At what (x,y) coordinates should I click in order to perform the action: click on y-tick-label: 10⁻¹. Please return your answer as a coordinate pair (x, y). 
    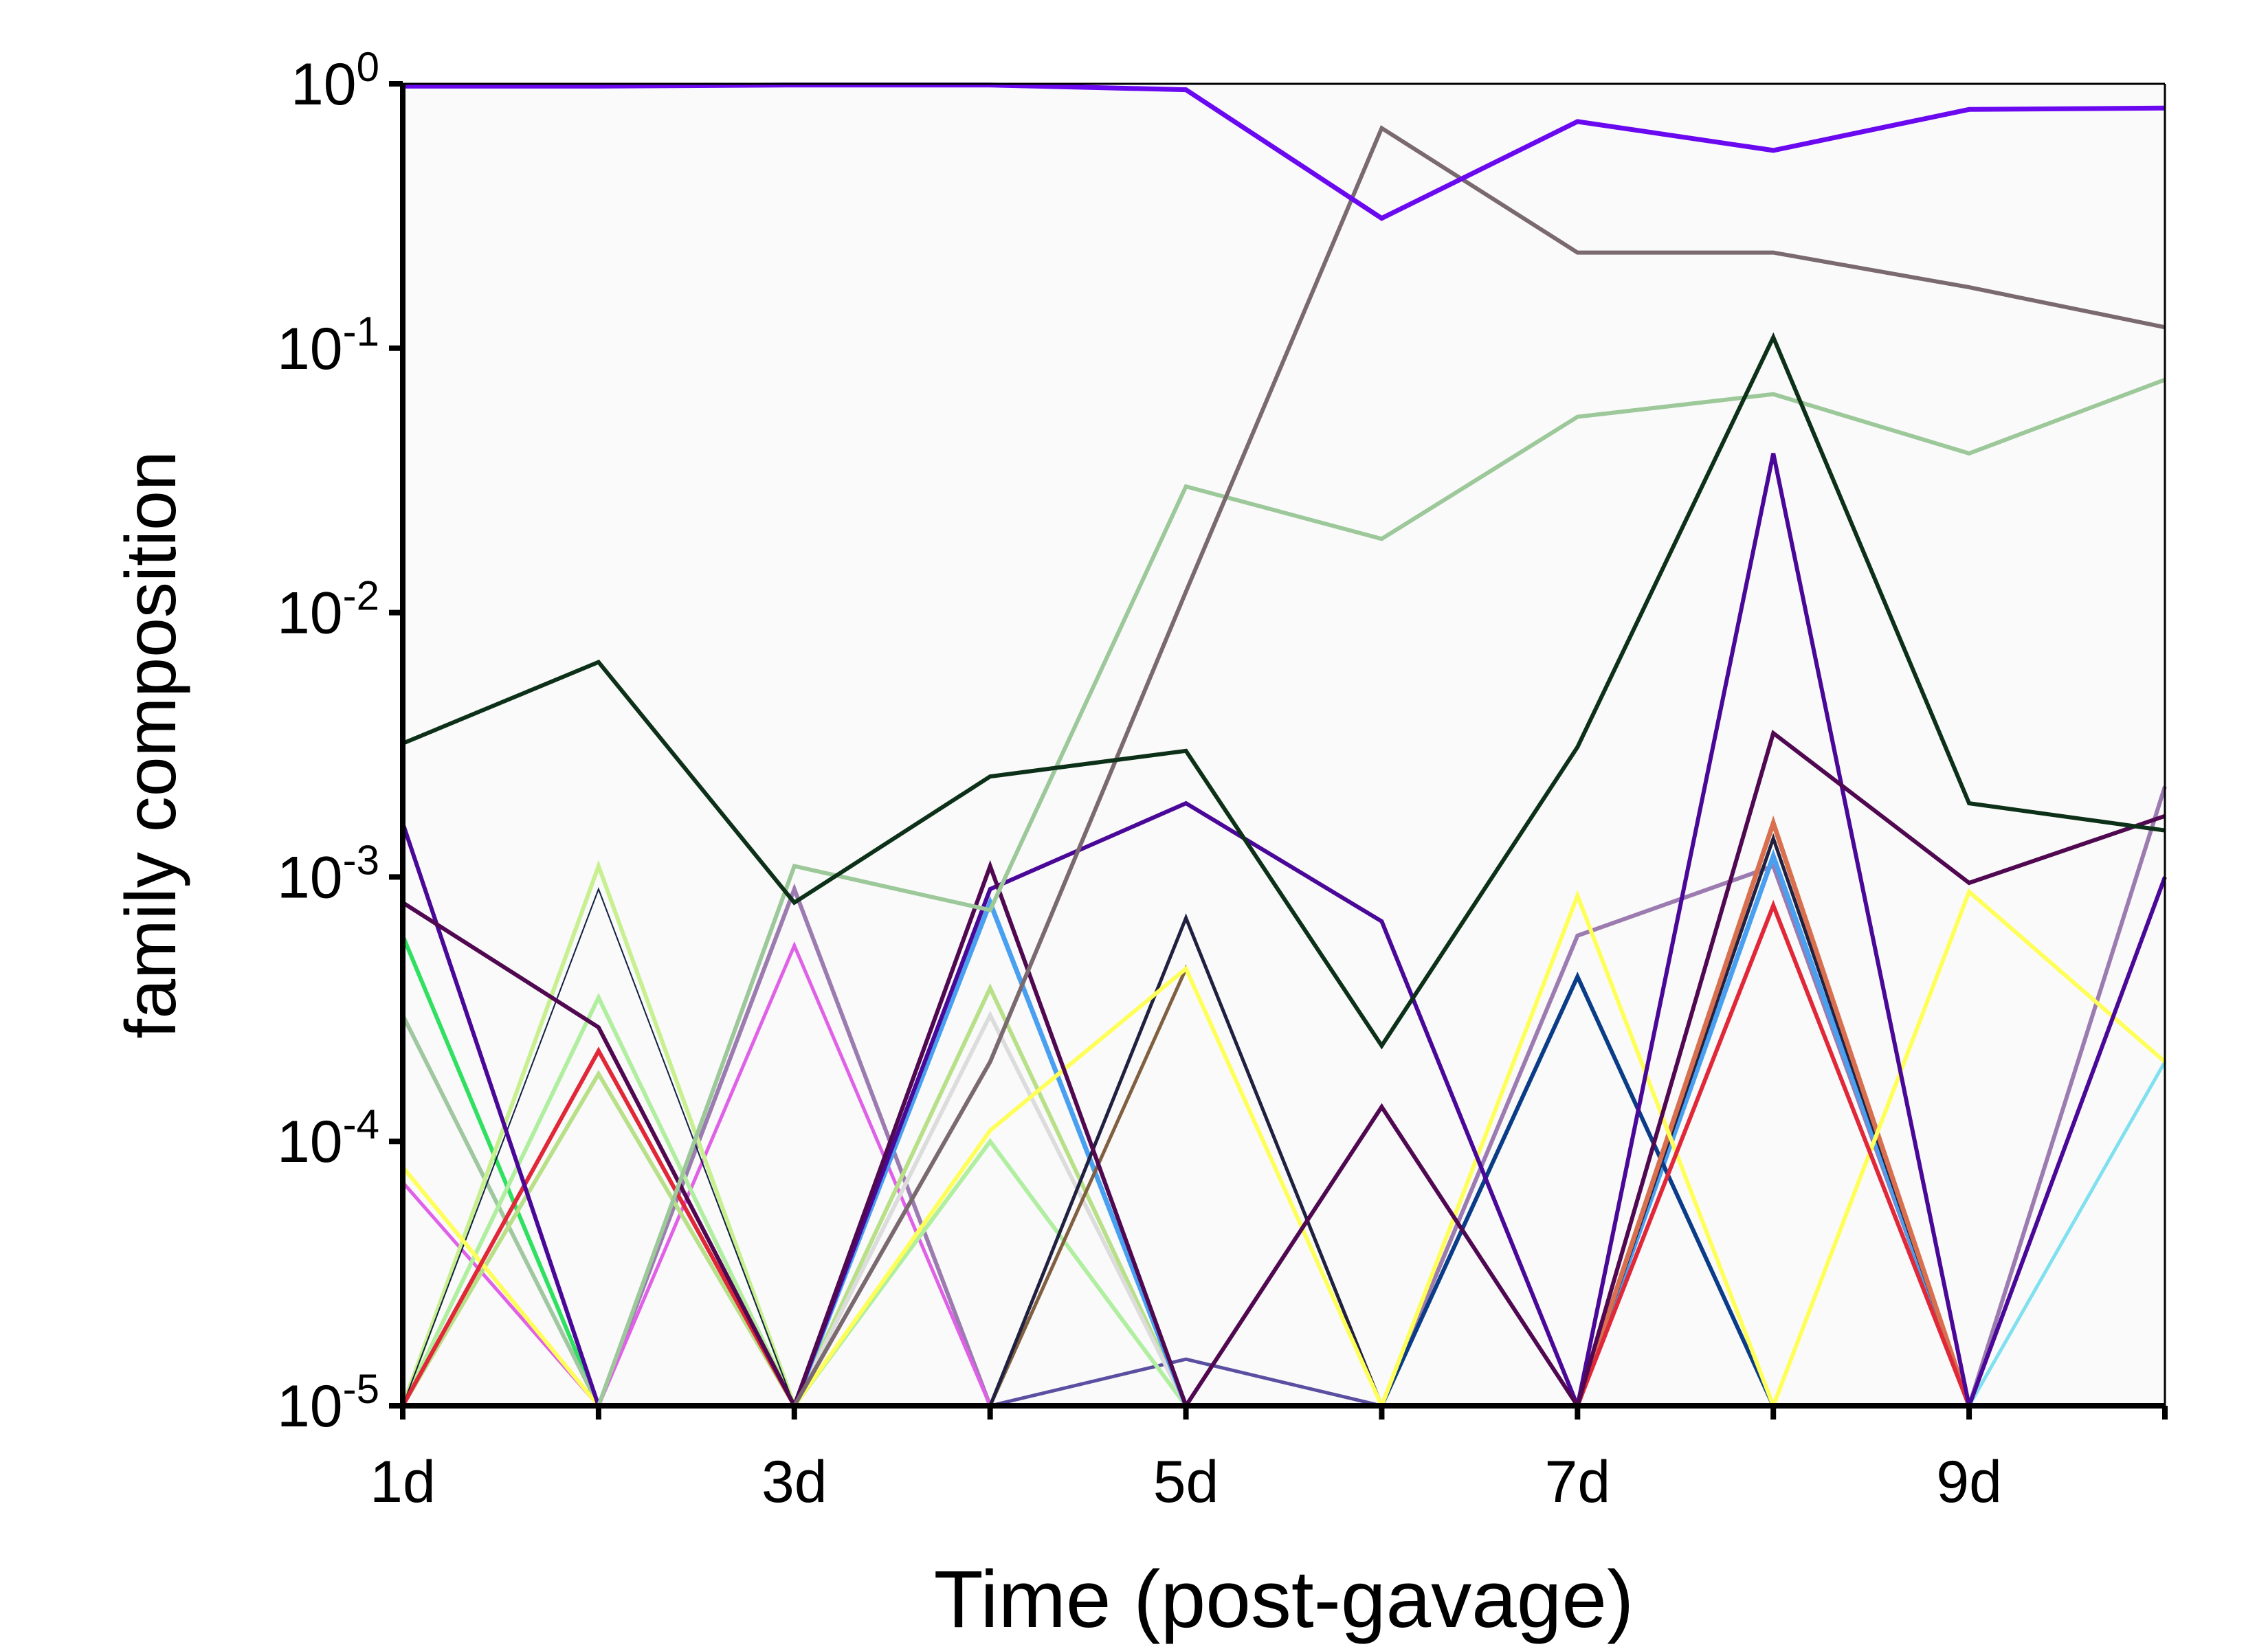
    Looking at the image, I should click on (328, 345).